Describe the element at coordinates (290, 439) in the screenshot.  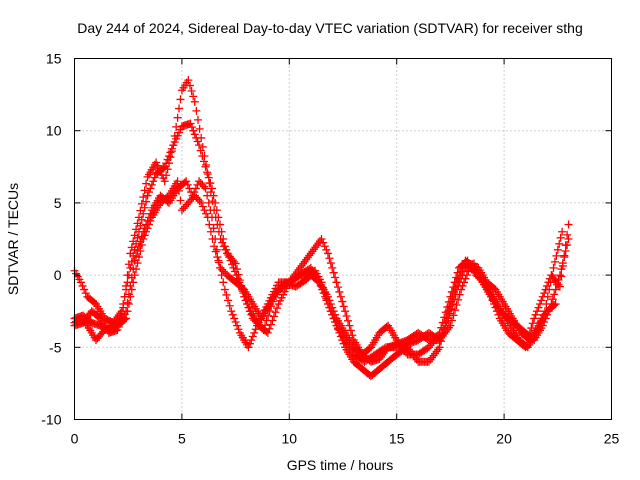
I see `x-tick-label: 10` at that location.